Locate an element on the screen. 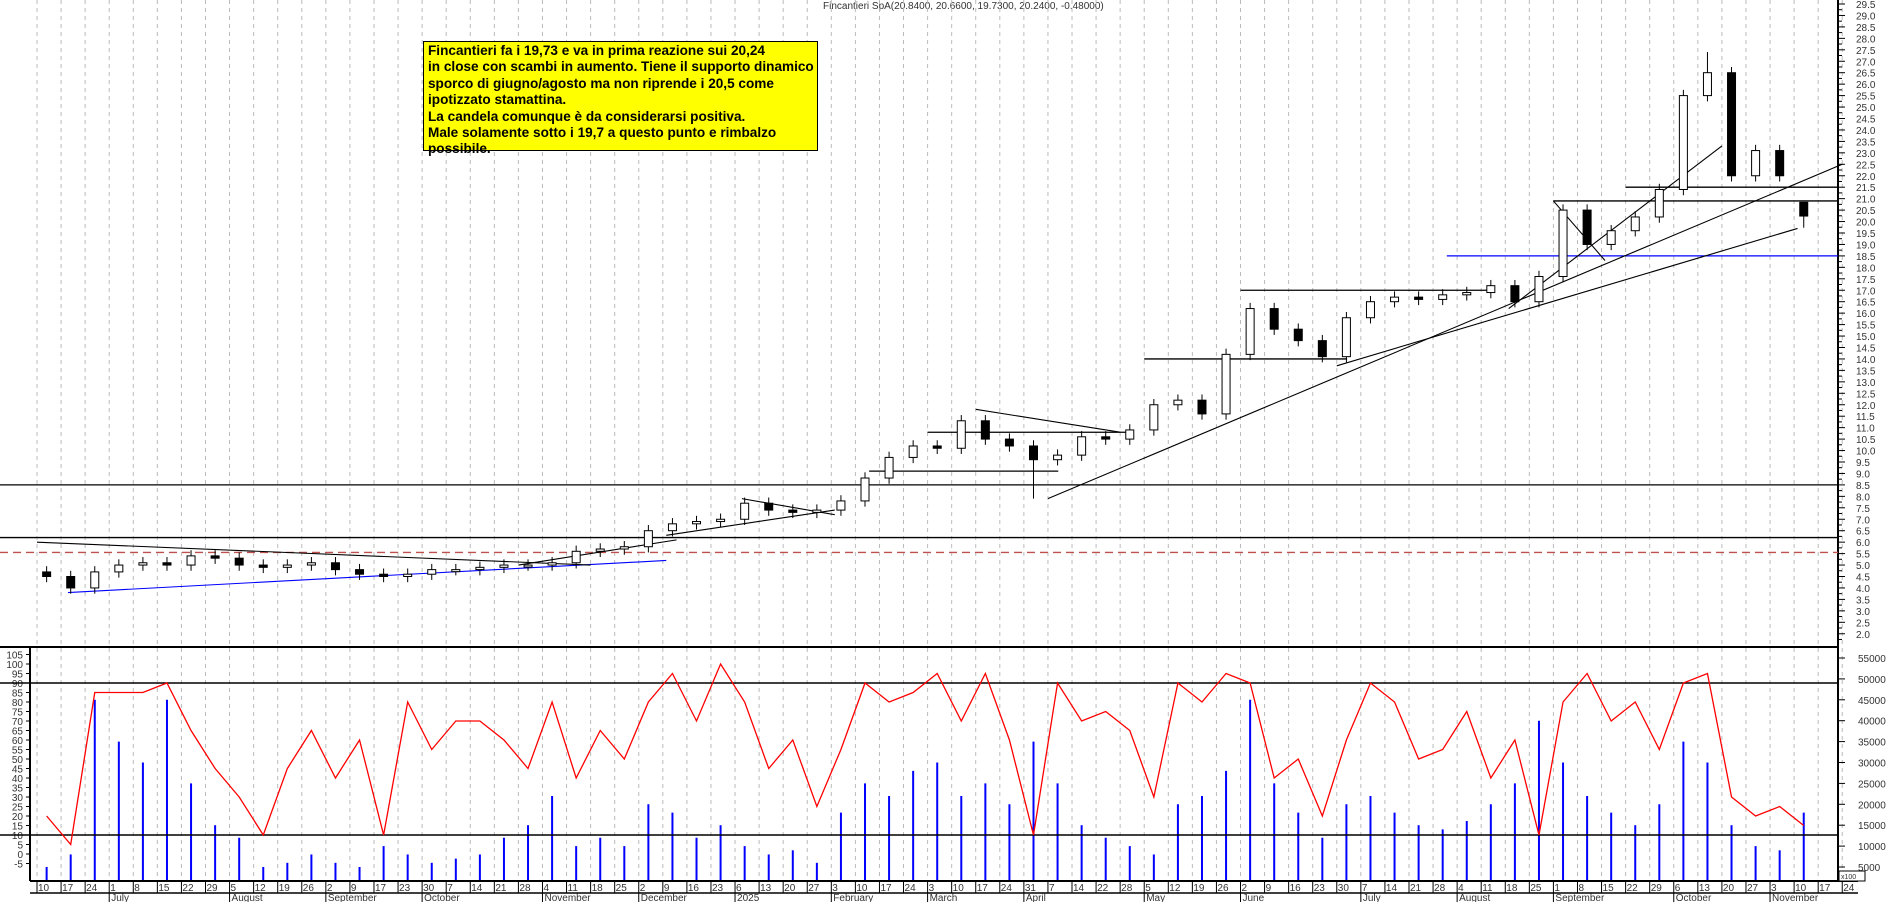 The height and width of the screenshot is (902, 1890). x-tick-label: 4 is located at coordinates (546, 888).